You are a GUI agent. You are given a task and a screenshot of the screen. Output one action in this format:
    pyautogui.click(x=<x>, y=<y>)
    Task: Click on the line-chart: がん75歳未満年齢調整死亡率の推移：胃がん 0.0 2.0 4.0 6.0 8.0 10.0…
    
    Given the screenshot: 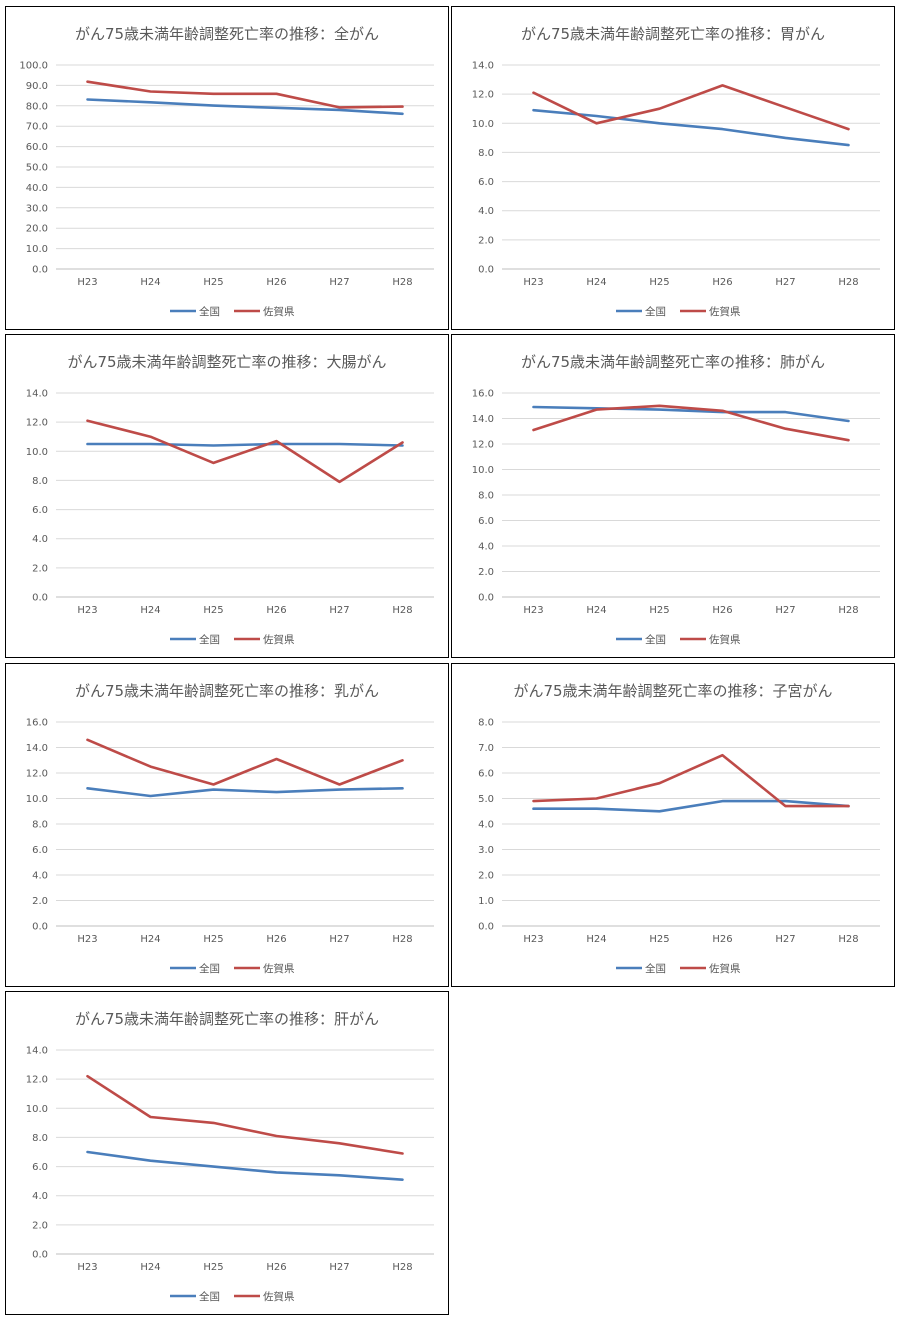 What is the action you would take?
    pyautogui.click(x=676, y=171)
    